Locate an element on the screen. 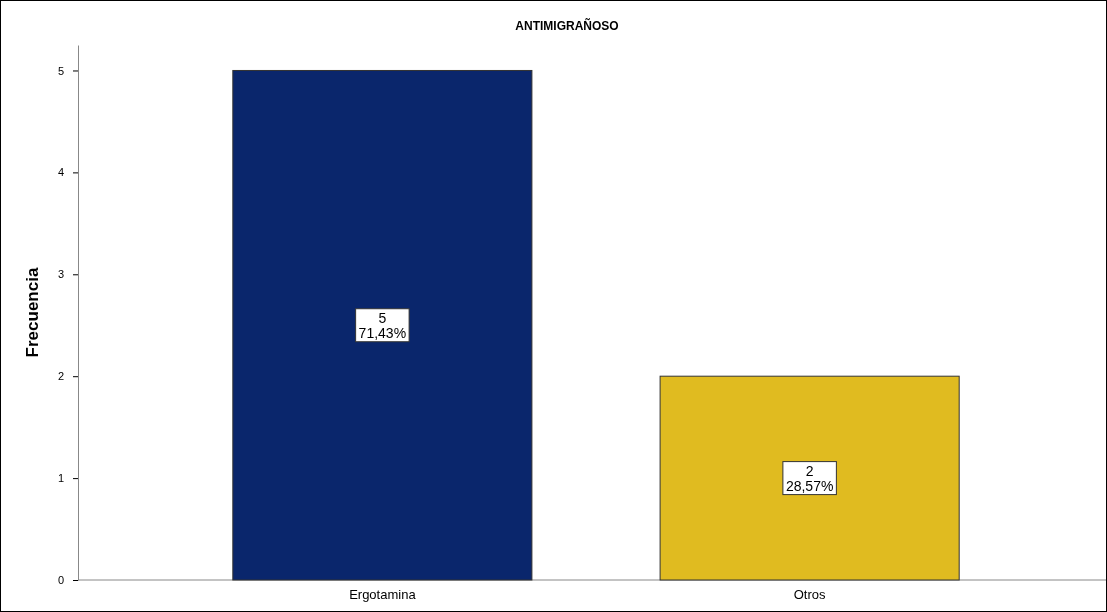 This screenshot has width=1107, height=612. y-tick-label: 2 is located at coordinates (60, 376).